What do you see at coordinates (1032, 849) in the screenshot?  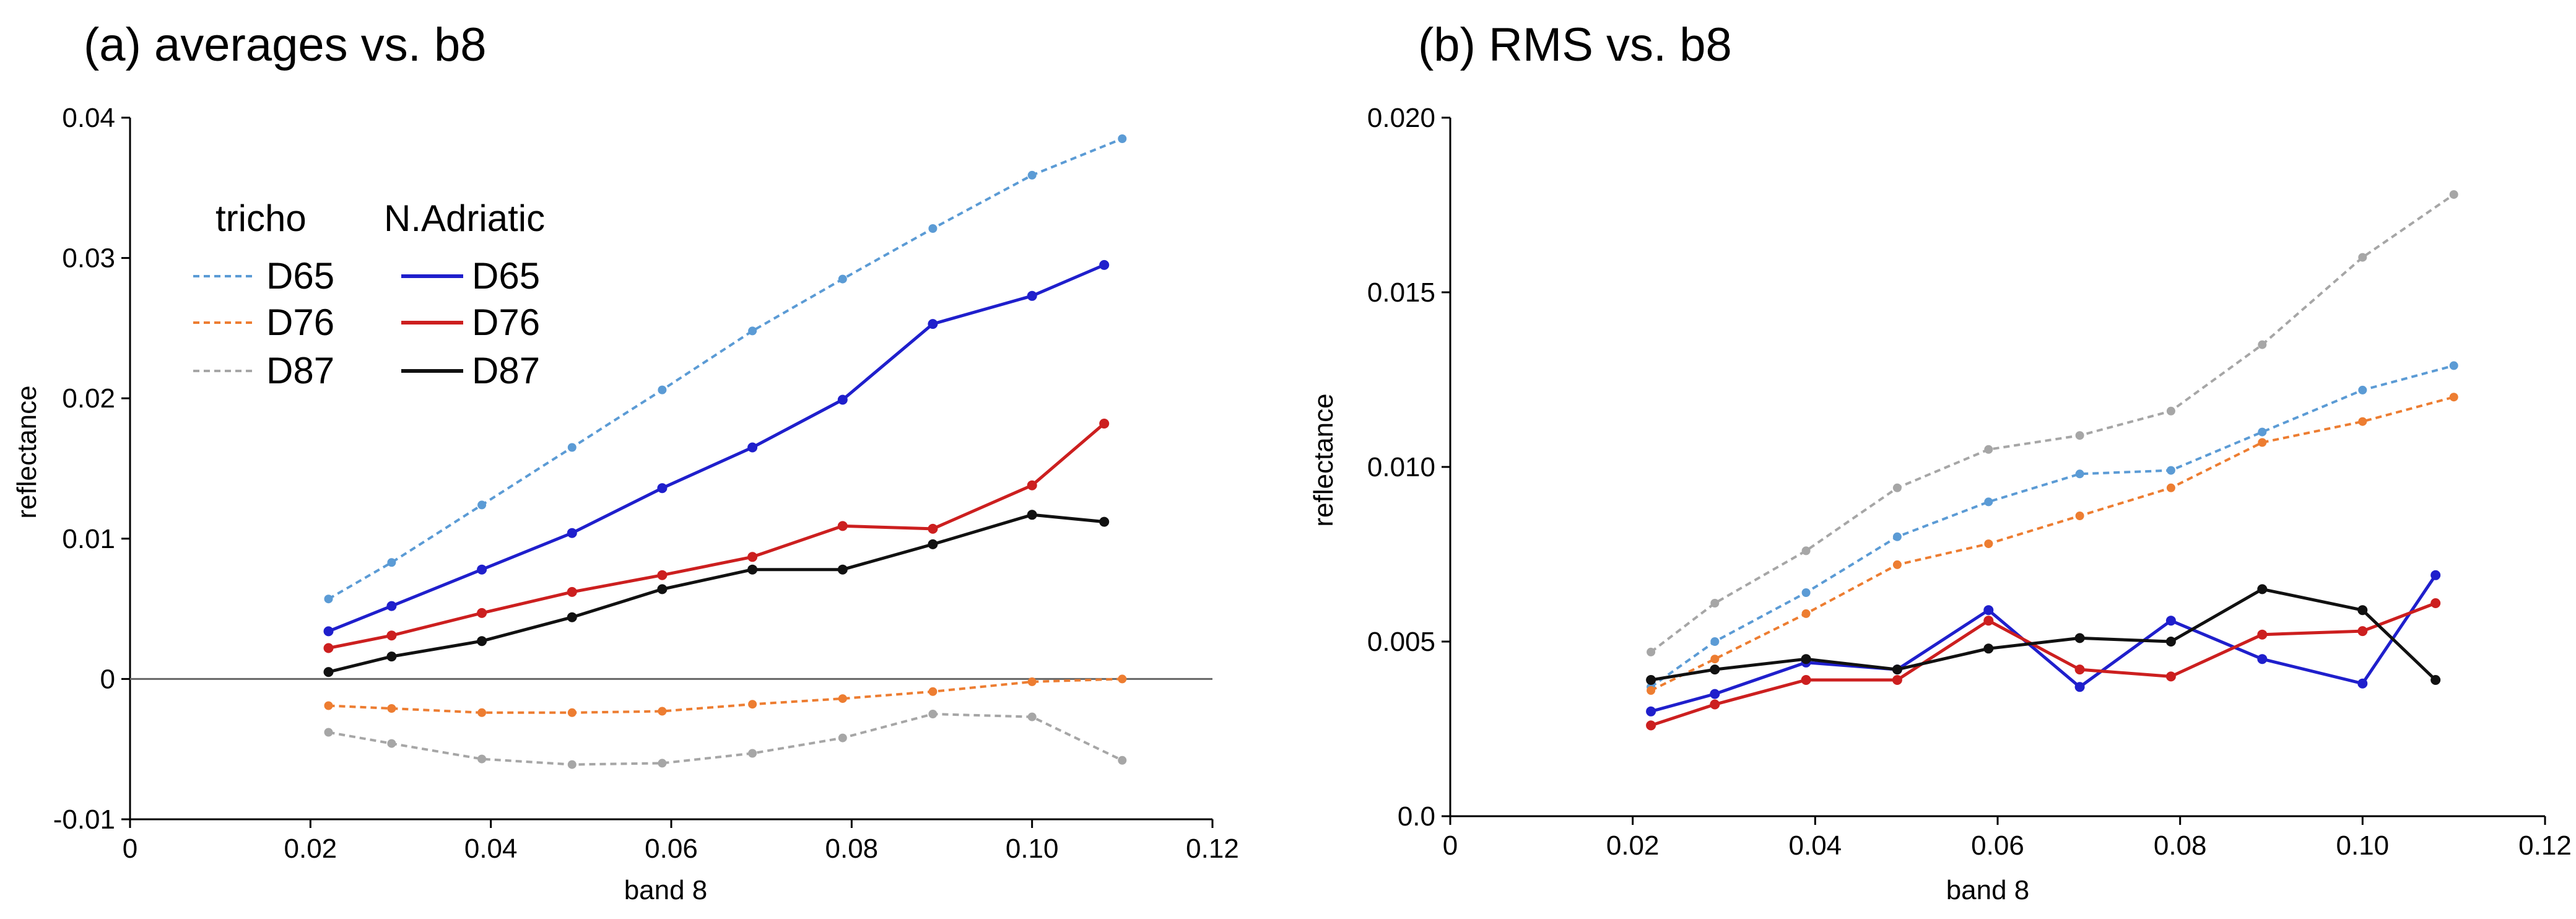 I see `panel-a-x-tick-label: 0.10` at bounding box center [1032, 849].